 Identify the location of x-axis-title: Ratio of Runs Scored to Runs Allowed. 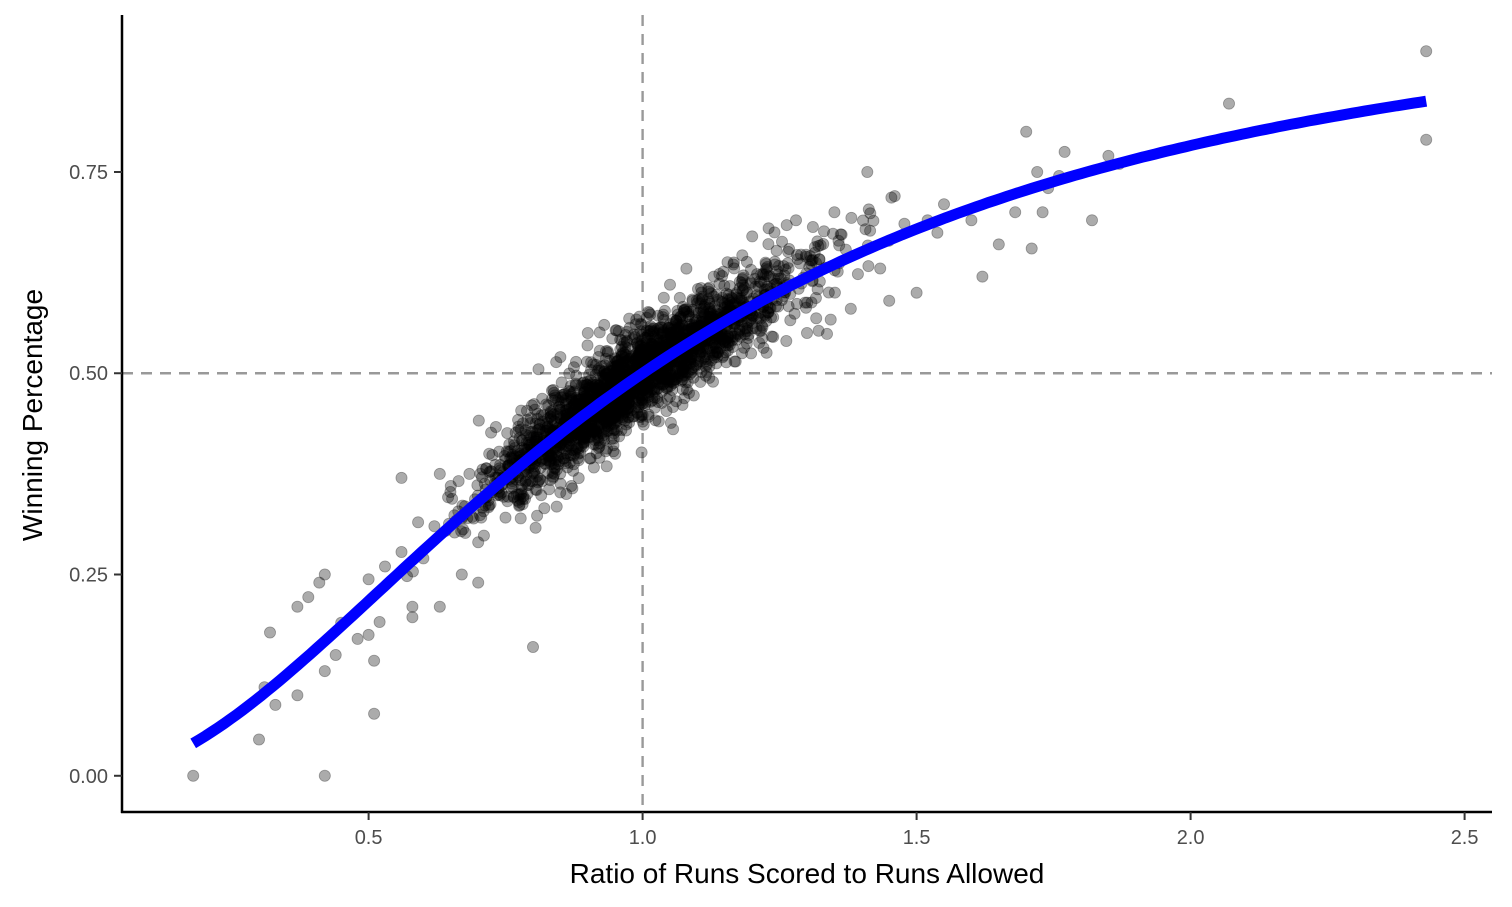
(807, 873).